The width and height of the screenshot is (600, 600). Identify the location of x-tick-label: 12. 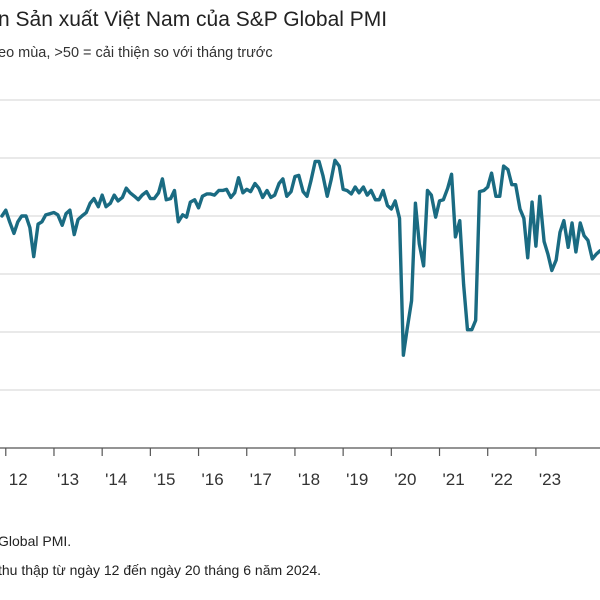
(18, 479).